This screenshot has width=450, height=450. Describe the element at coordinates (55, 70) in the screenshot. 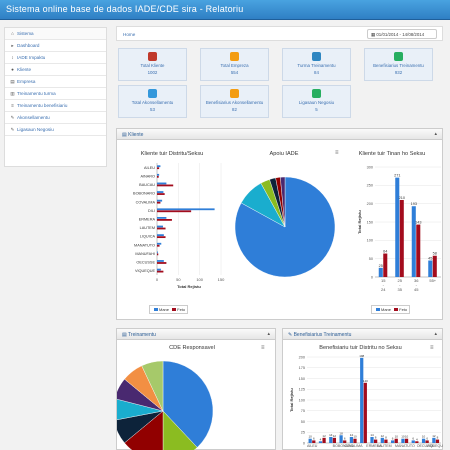

I see `sidebar-item-kliente: ● Kliente` at that location.